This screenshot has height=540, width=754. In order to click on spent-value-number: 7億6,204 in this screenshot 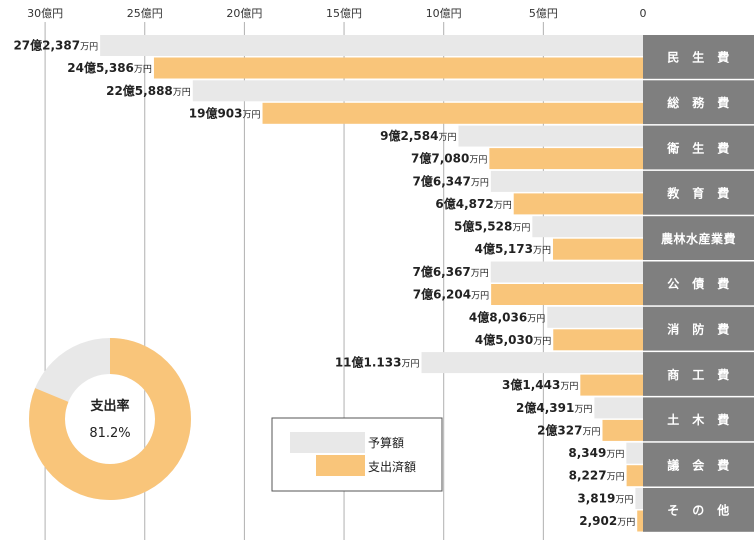, I will do `click(442, 294)`.